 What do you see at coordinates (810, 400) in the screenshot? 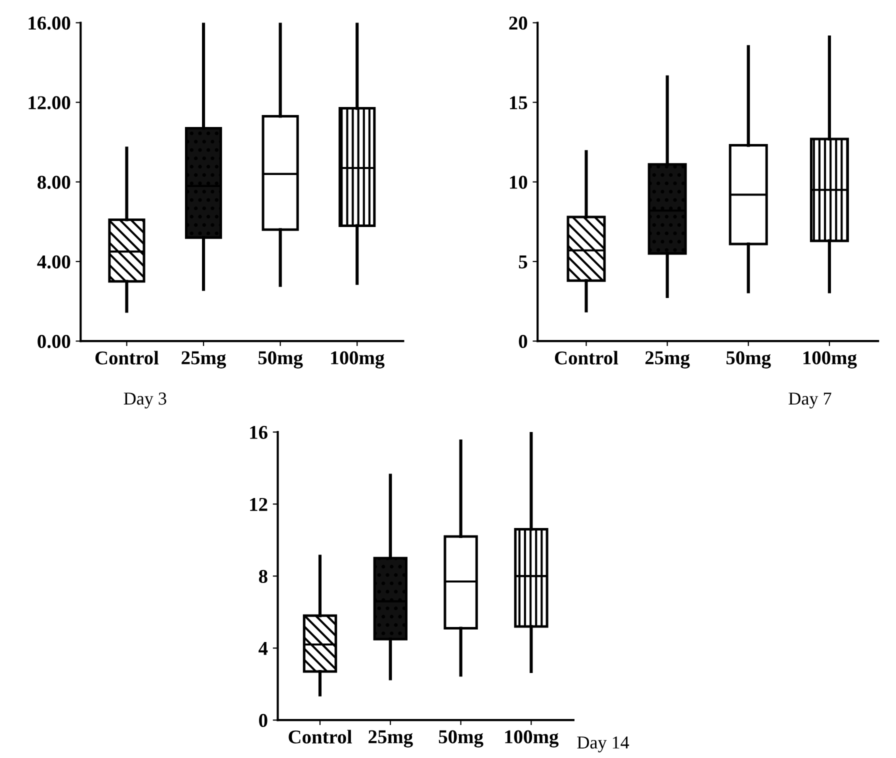
I see `x-axis-title: Day 7` at bounding box center [810, 400].